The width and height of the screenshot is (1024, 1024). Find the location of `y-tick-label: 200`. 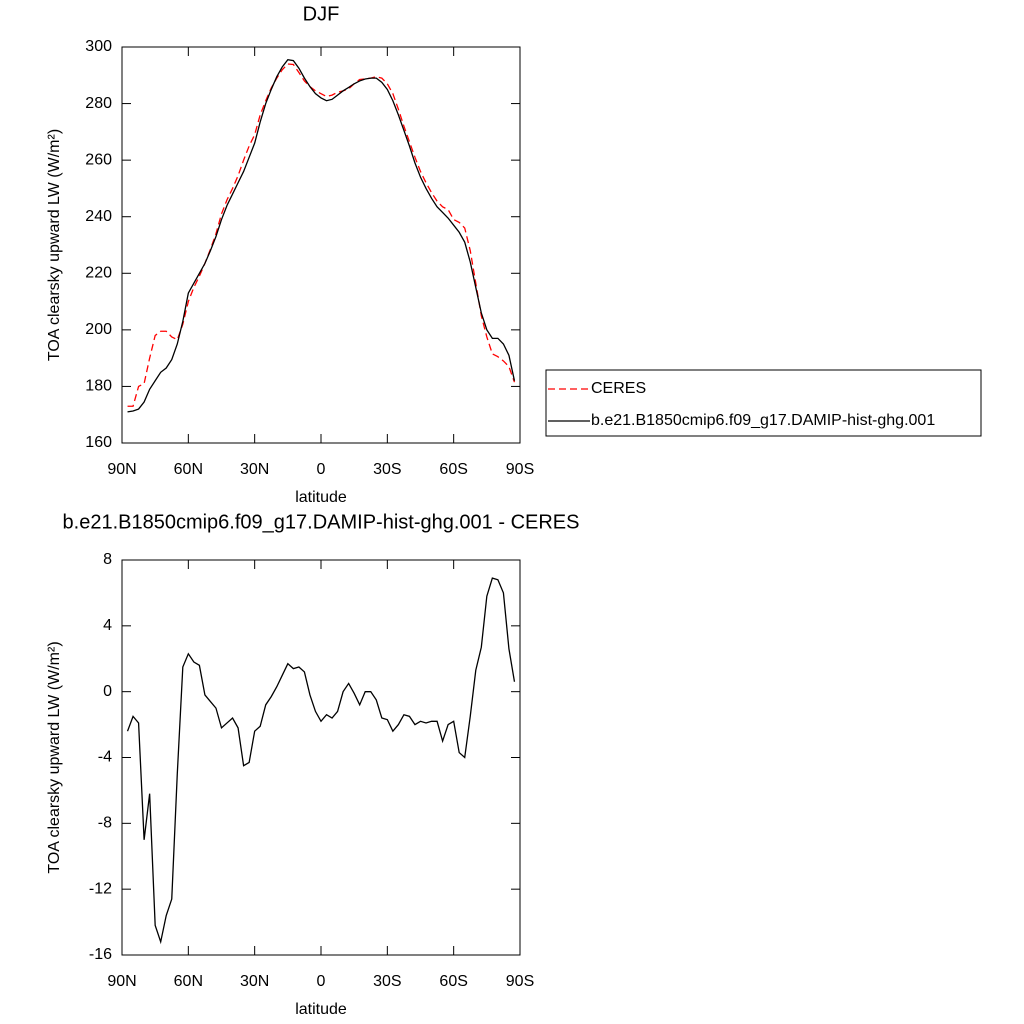

y-tick-label: 200 is located at coordinates (98, 329).